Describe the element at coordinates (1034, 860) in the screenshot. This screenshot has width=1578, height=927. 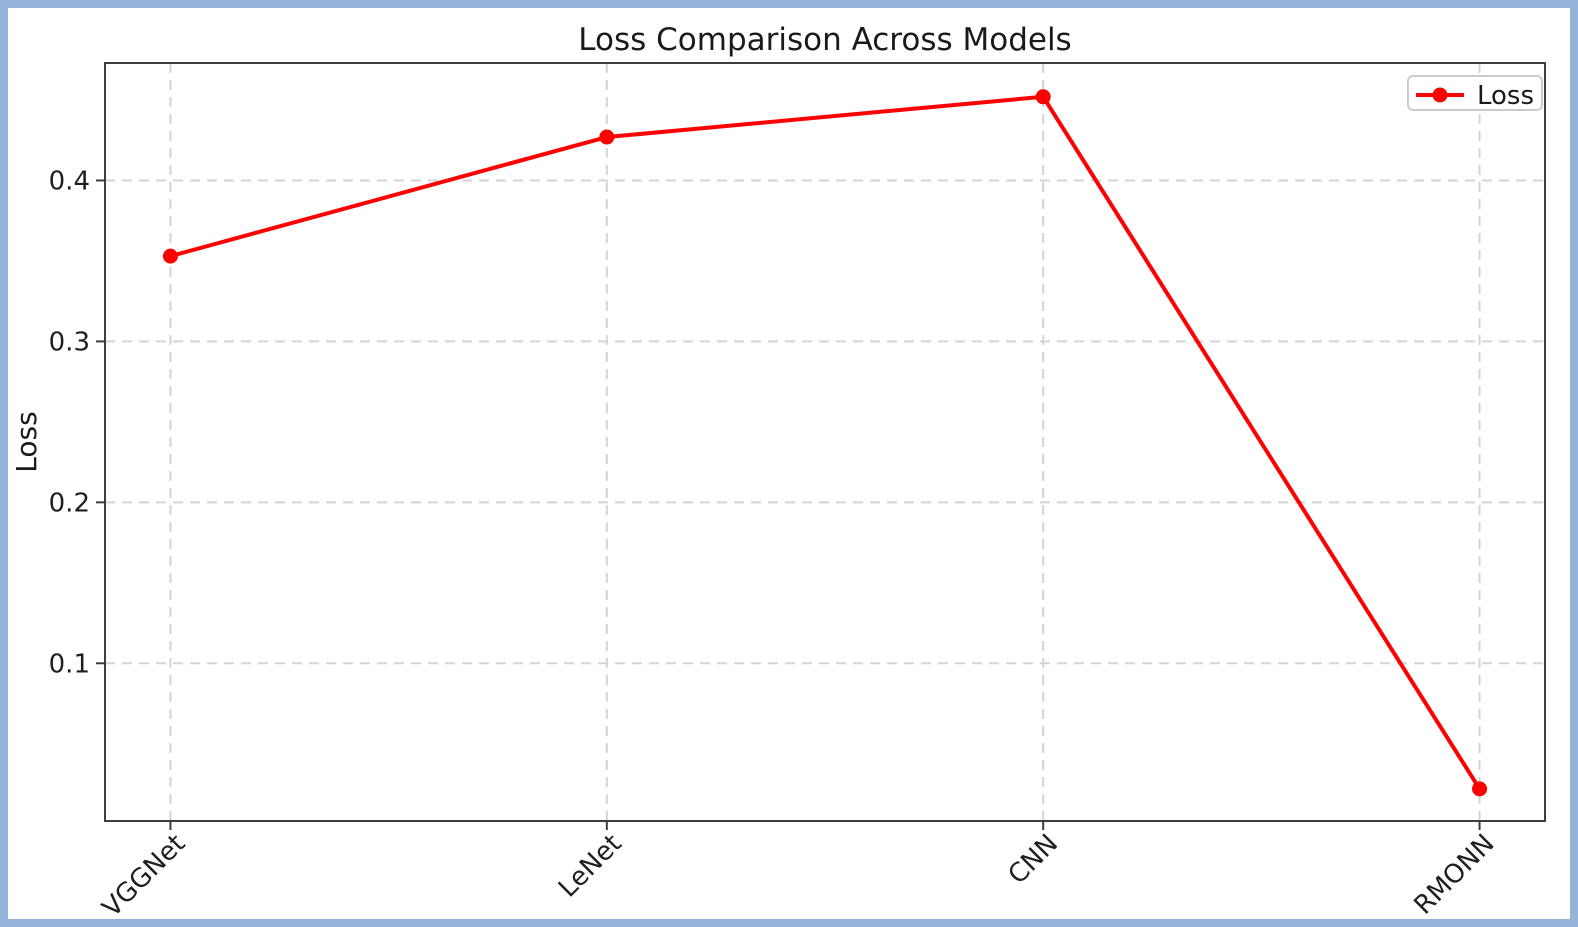
I see `x-tick-label: CNN` at that location.